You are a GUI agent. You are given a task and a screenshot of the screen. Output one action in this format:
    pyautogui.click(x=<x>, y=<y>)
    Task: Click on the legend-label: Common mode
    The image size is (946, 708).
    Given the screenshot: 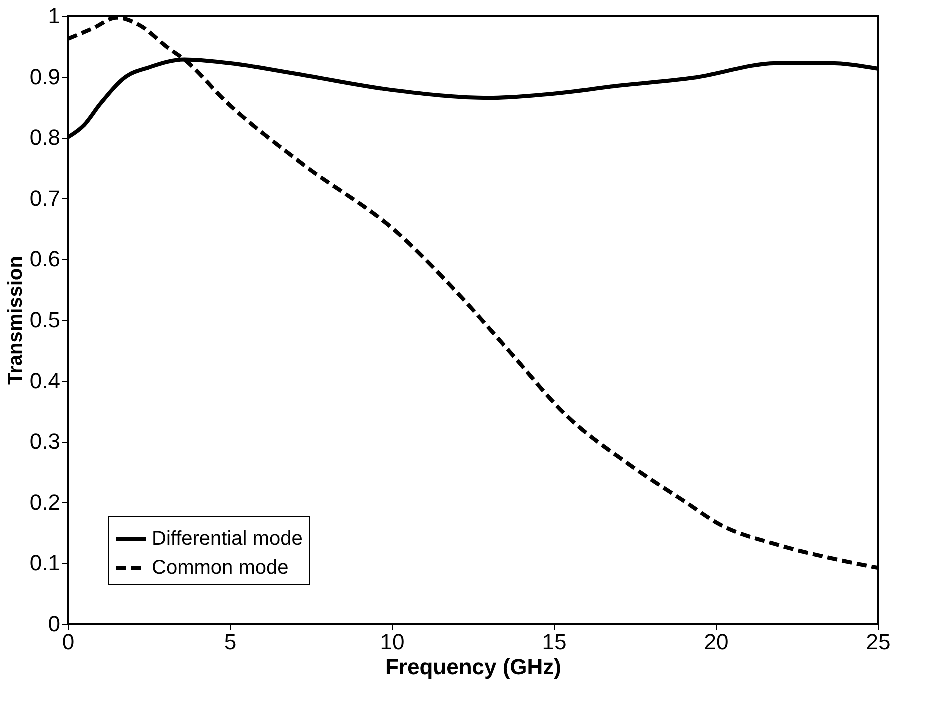 What is the action you would take?
    pyautogui.click(x=220, y=568)
    